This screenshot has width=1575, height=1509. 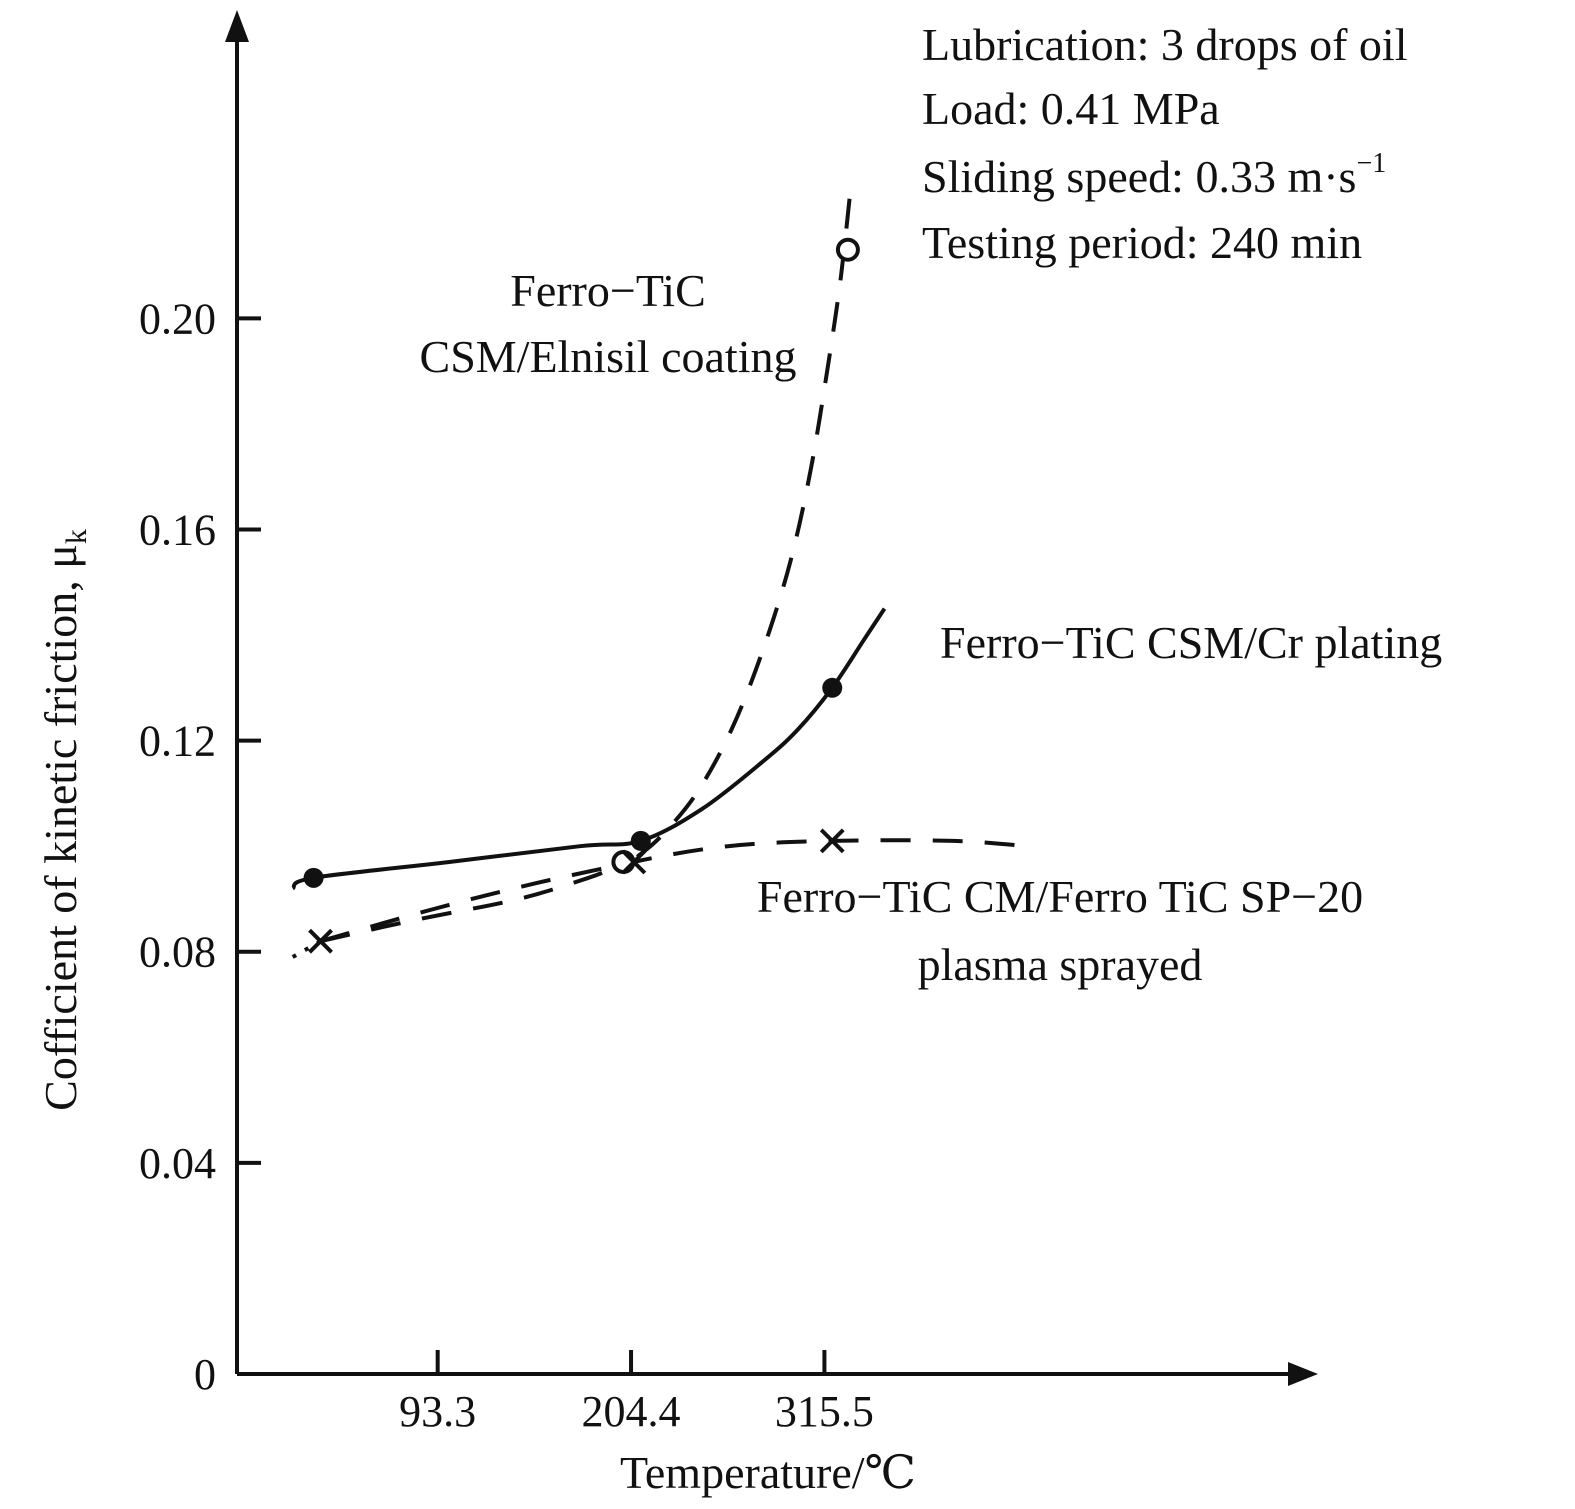 What do you see at coordinates (1139, 176) in the screenshot?
I see `sliding-speed-text: Sliding speed: 0.33 m·s` at bounding box center [1139, 176].